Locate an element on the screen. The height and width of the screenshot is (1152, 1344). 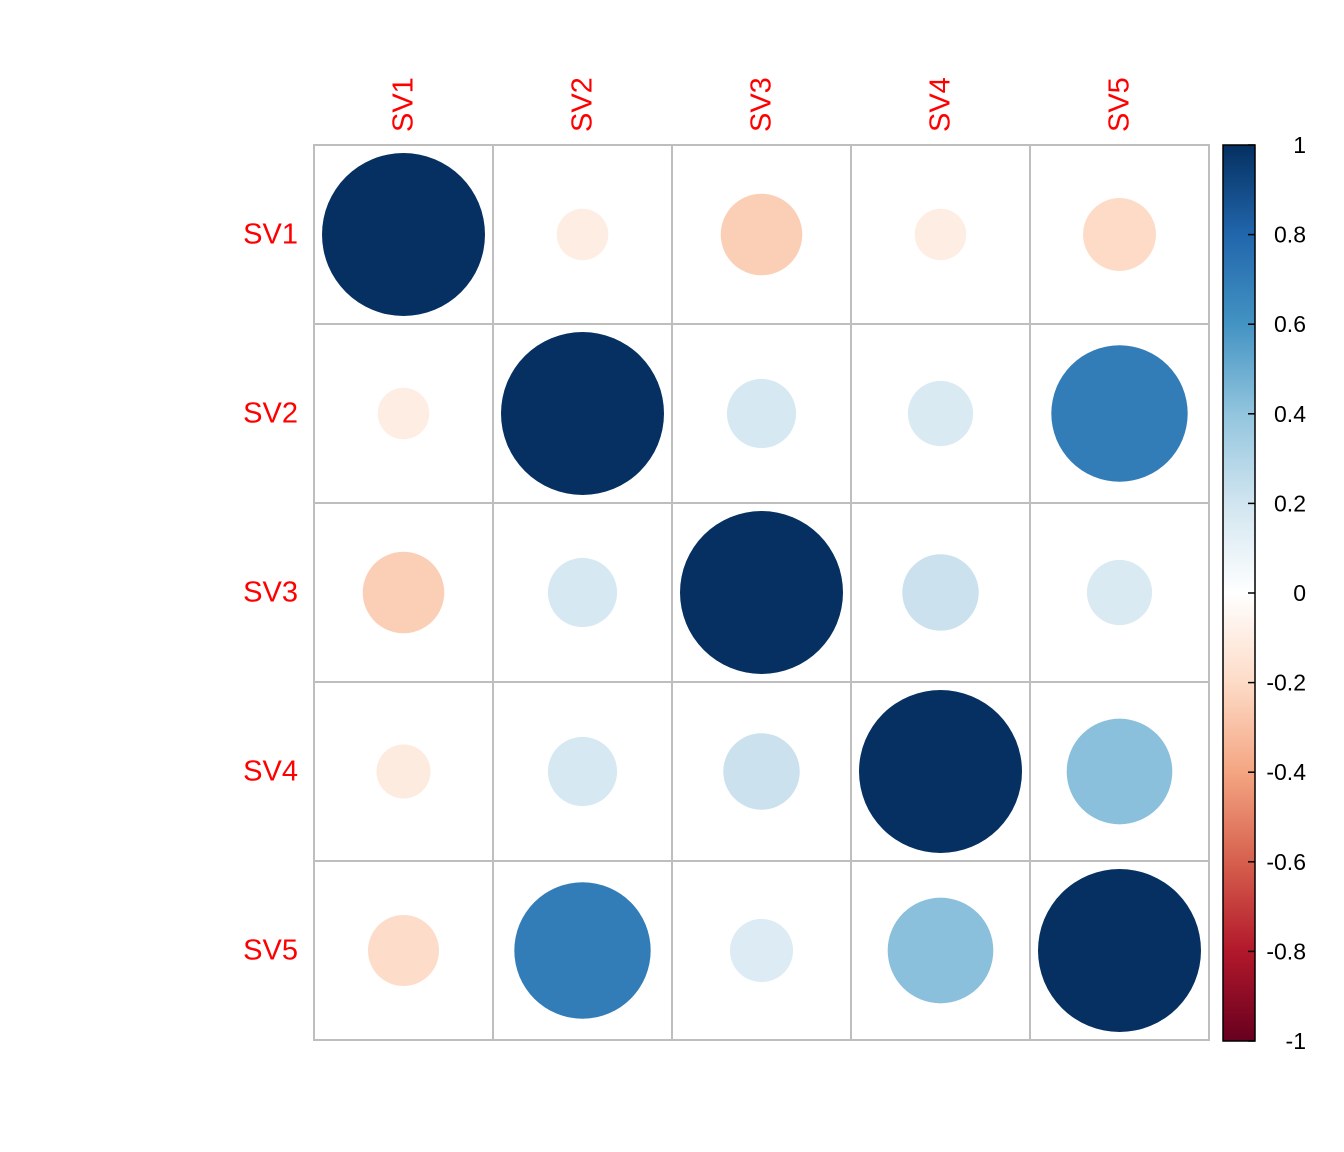
corr-circle-sv1-sv1 is located at coordinates (403, 234).